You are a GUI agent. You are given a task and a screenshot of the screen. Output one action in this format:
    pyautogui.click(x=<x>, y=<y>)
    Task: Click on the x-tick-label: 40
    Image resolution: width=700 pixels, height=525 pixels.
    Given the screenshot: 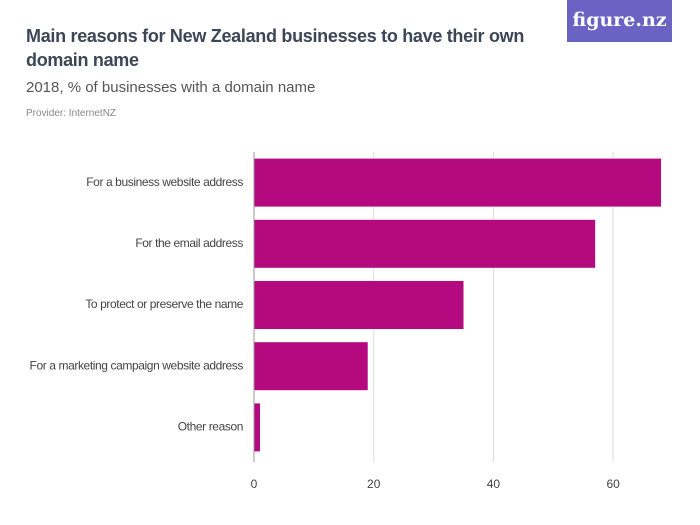 What is the action you would take?
    pyautogui.click(x=494, y=484)
    